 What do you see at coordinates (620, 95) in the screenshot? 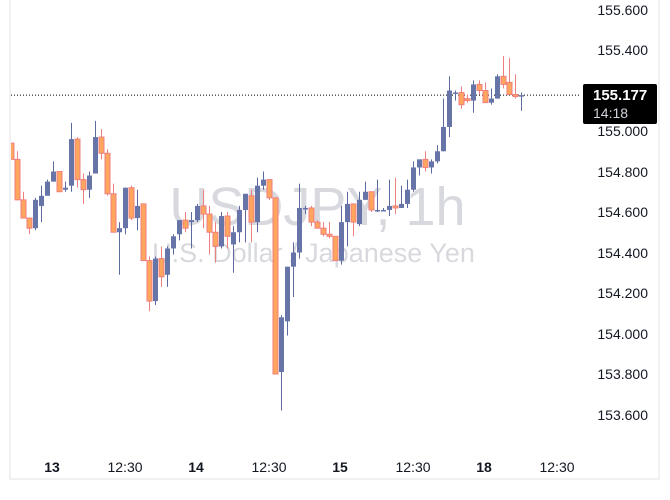
I see `last-price-value: 155.177` at bounding box center [620, 95].